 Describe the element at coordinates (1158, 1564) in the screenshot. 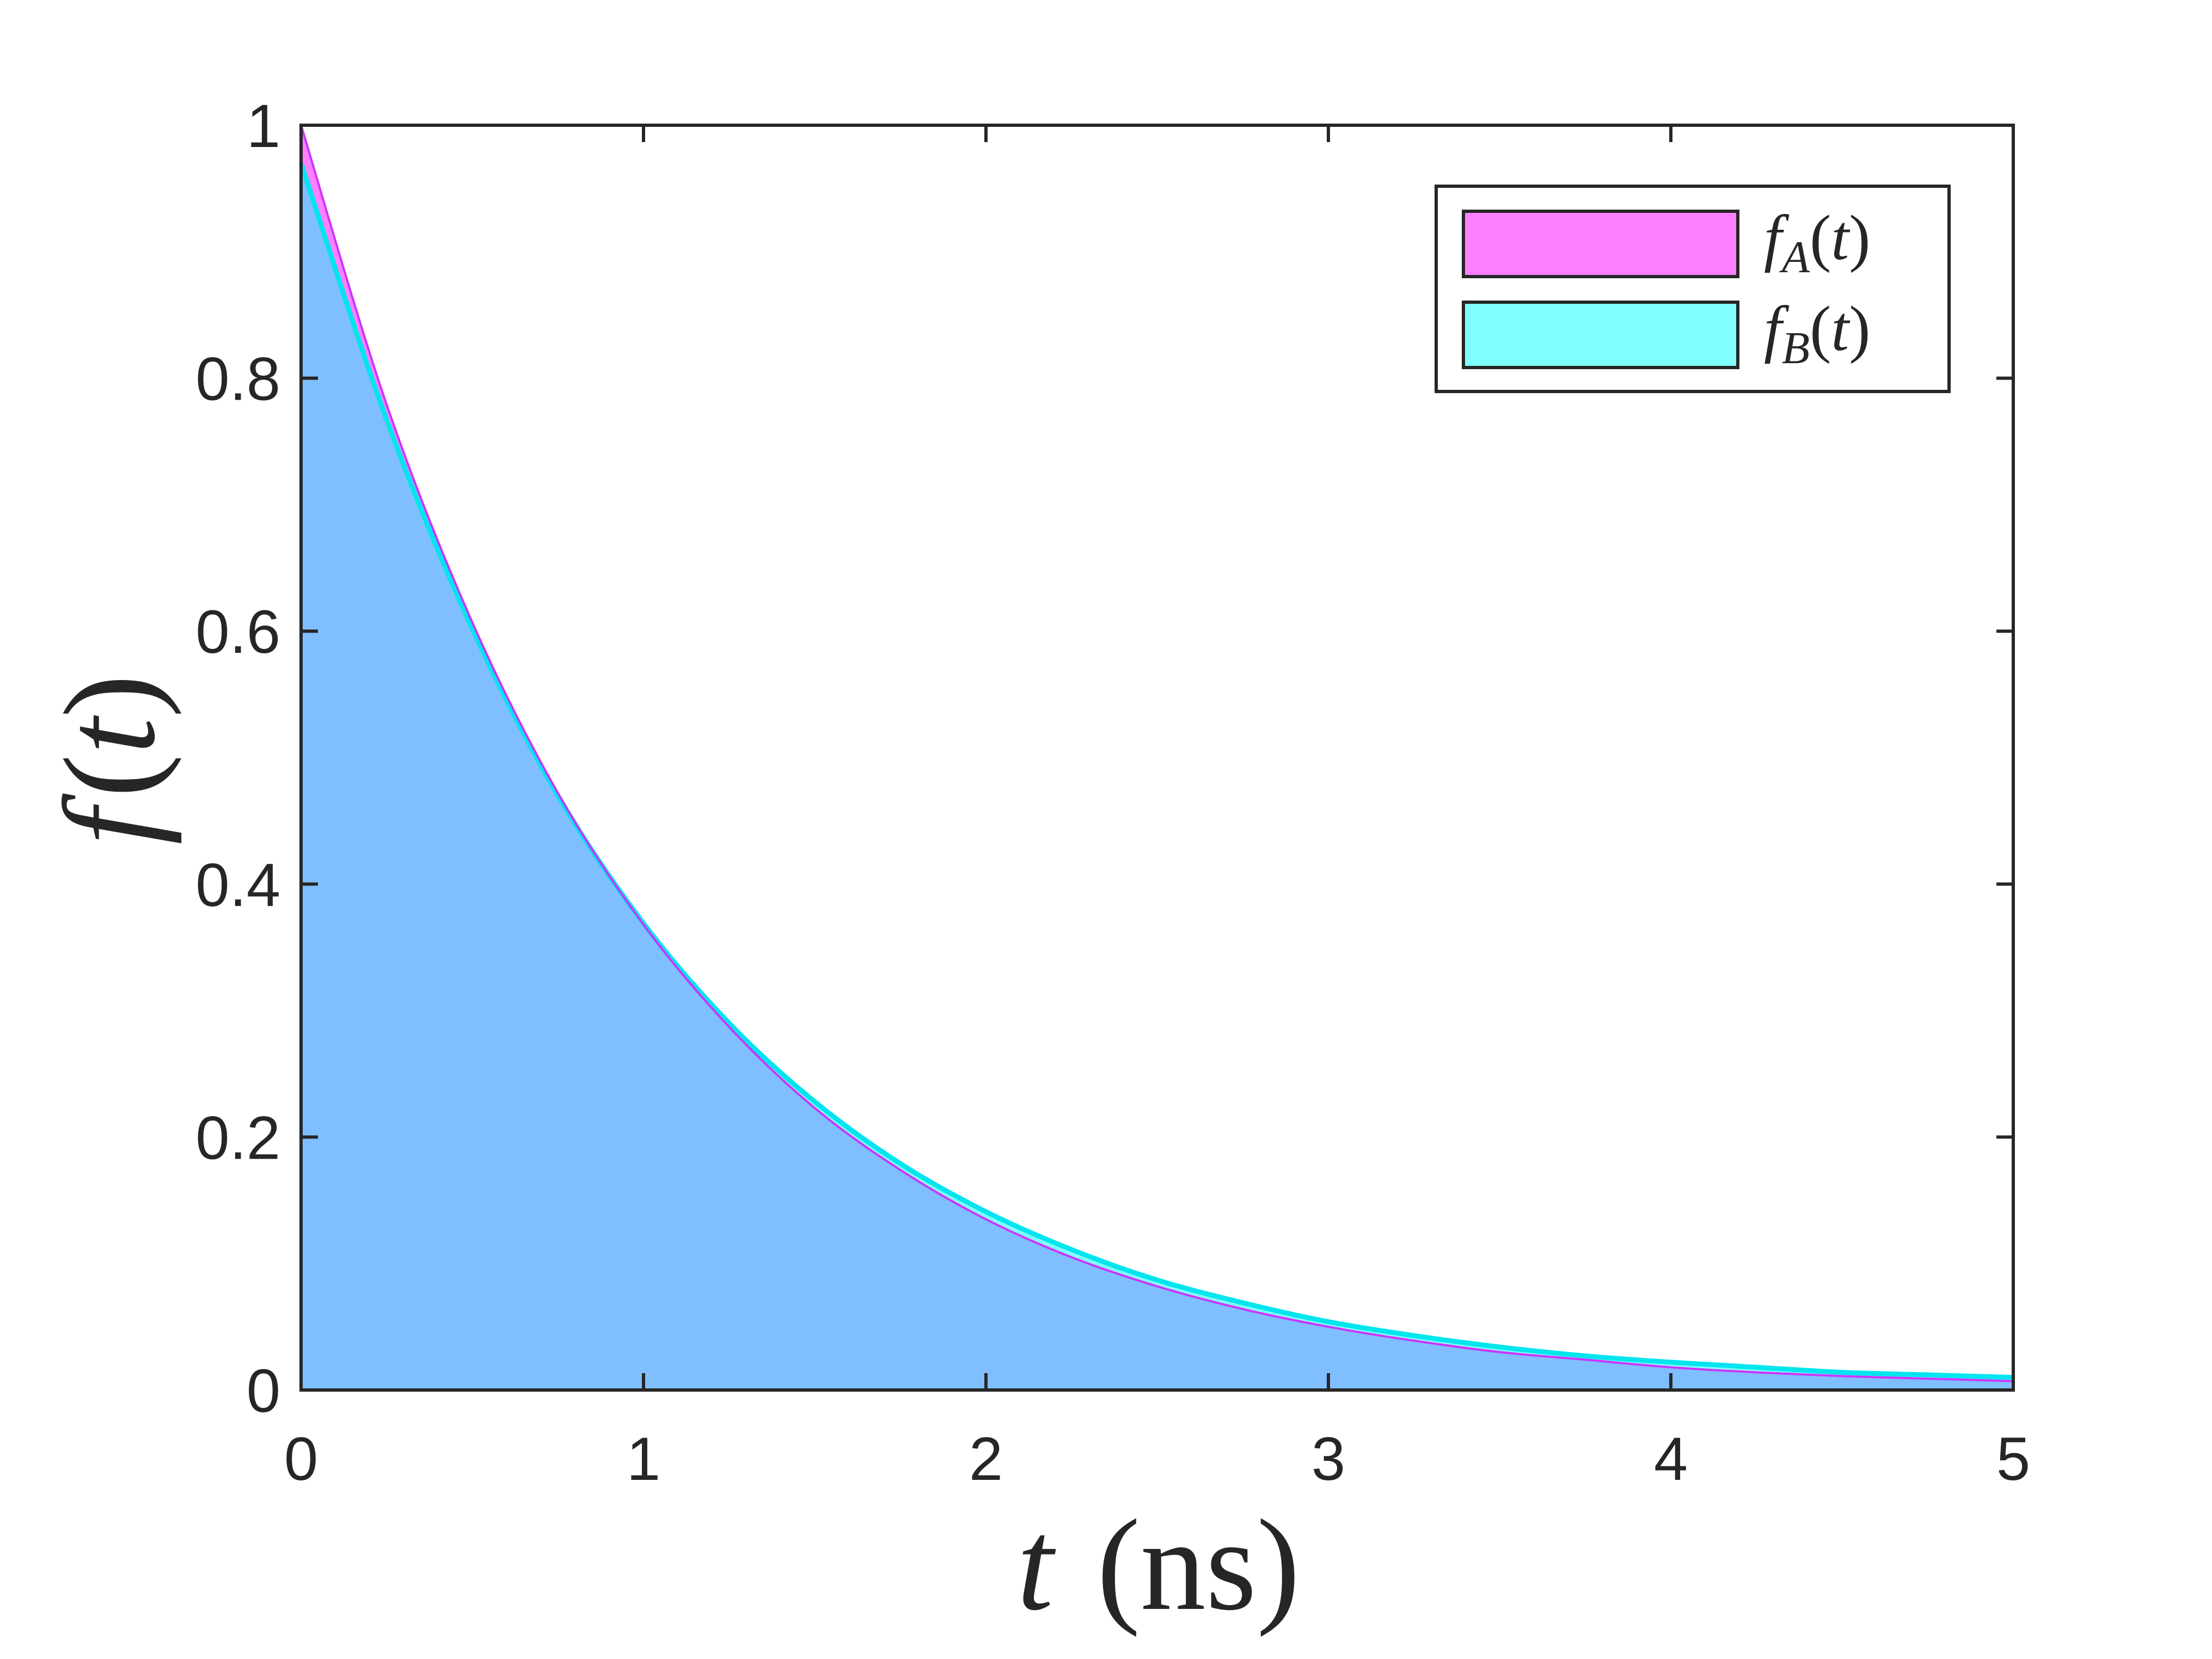

I see `x-axis-label: t (ns)` at that location.